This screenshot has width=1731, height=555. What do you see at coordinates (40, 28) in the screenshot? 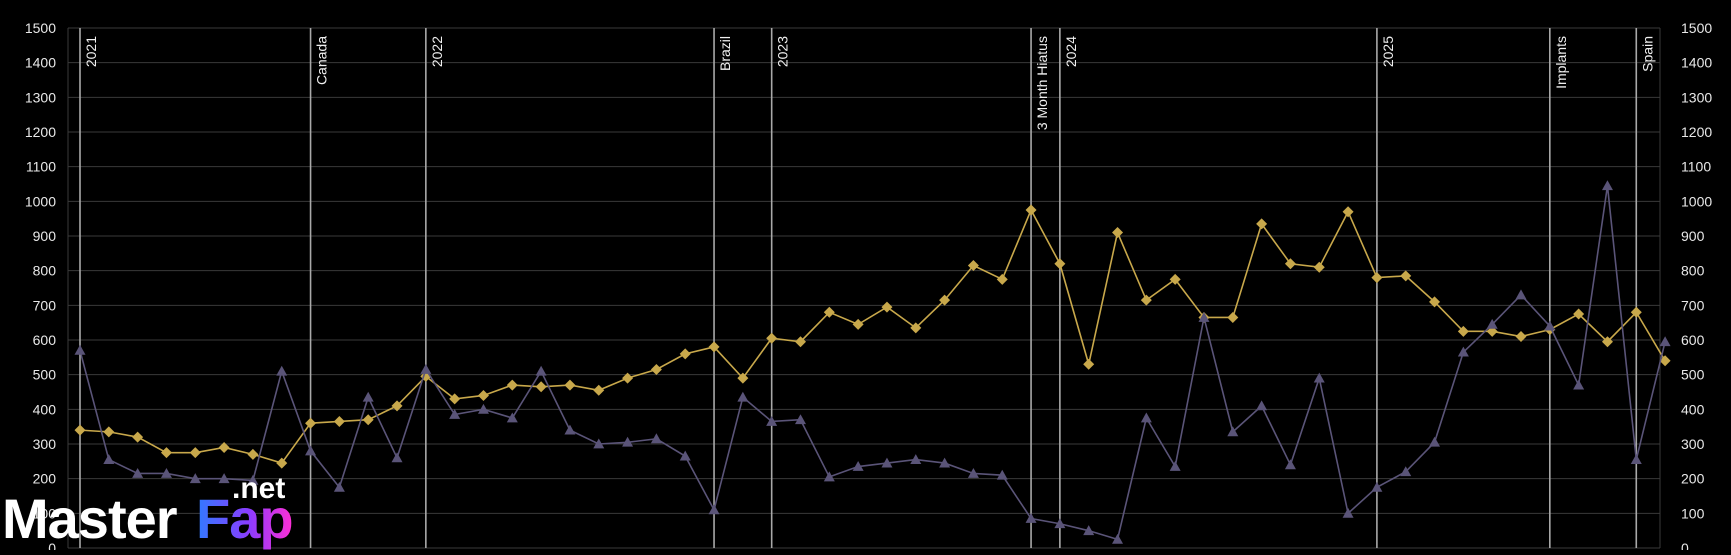
I see `y-tick-label-left: 1500` at bounding box center [40, 28].